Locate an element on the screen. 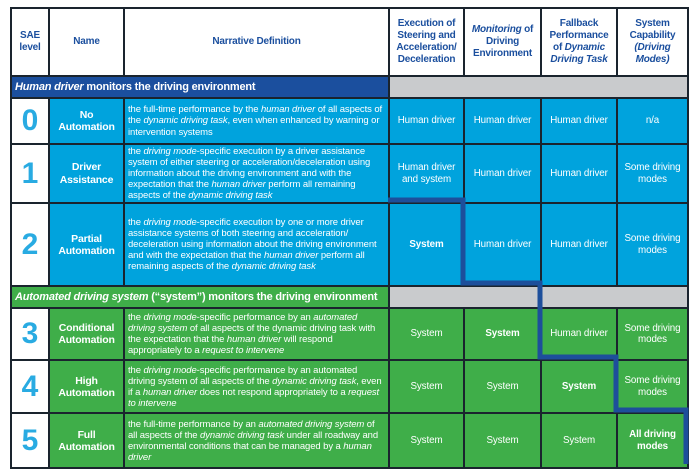 Image resolution: width=696 pixels, height=470 pixels. name-cell-0: No Automation is located at coordinates (86, 121).